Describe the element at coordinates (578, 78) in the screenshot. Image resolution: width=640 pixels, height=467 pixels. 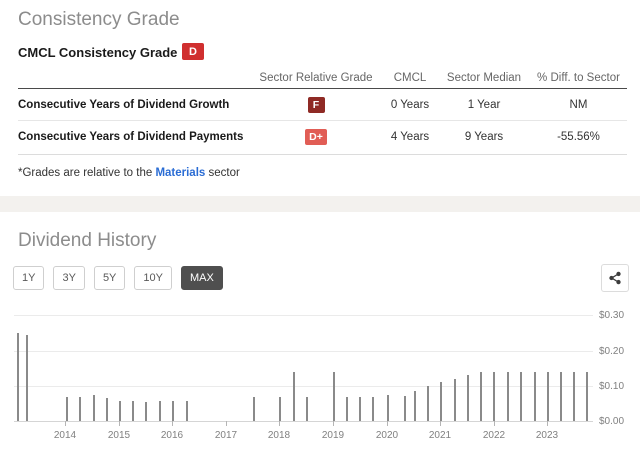
I see `header-diff-to-sector: % Diff. to Sector` at that location.